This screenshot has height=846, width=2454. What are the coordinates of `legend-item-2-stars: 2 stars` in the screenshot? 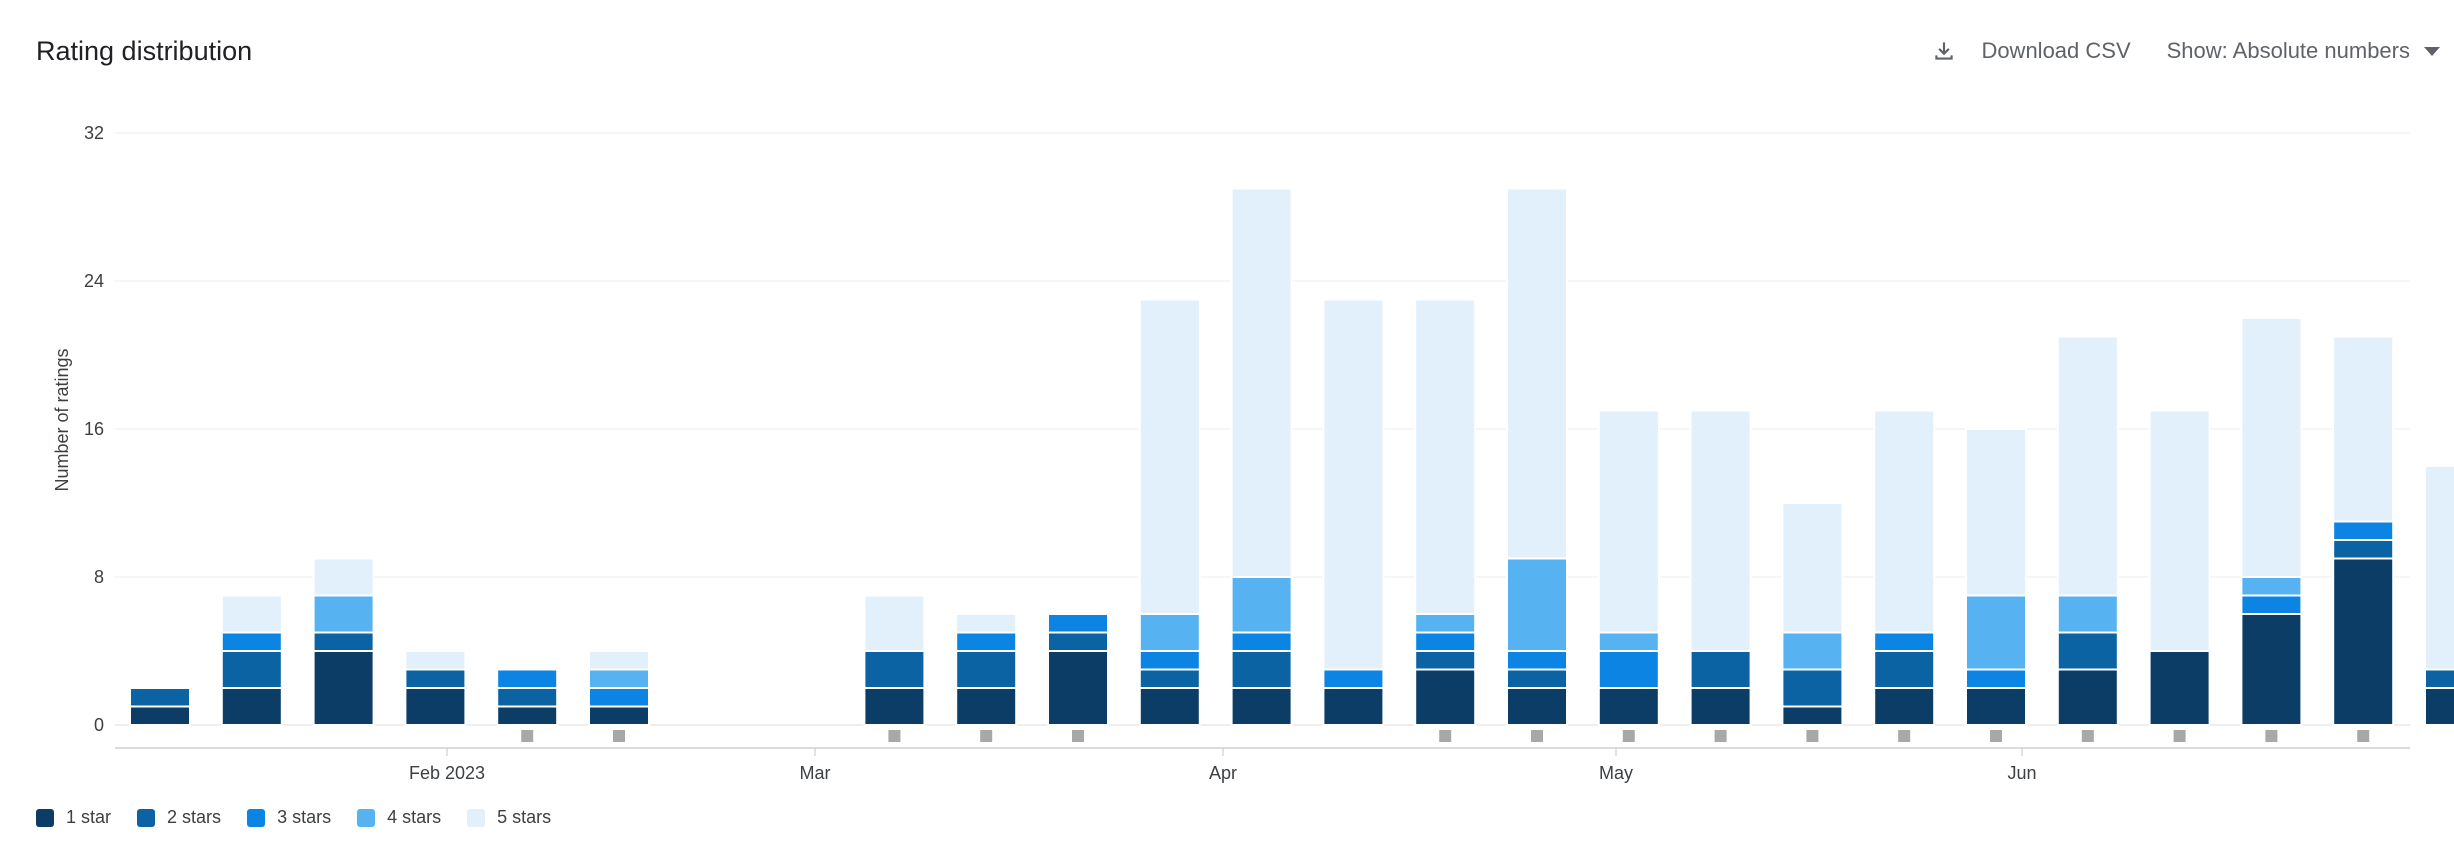 It's located at (179, 817).